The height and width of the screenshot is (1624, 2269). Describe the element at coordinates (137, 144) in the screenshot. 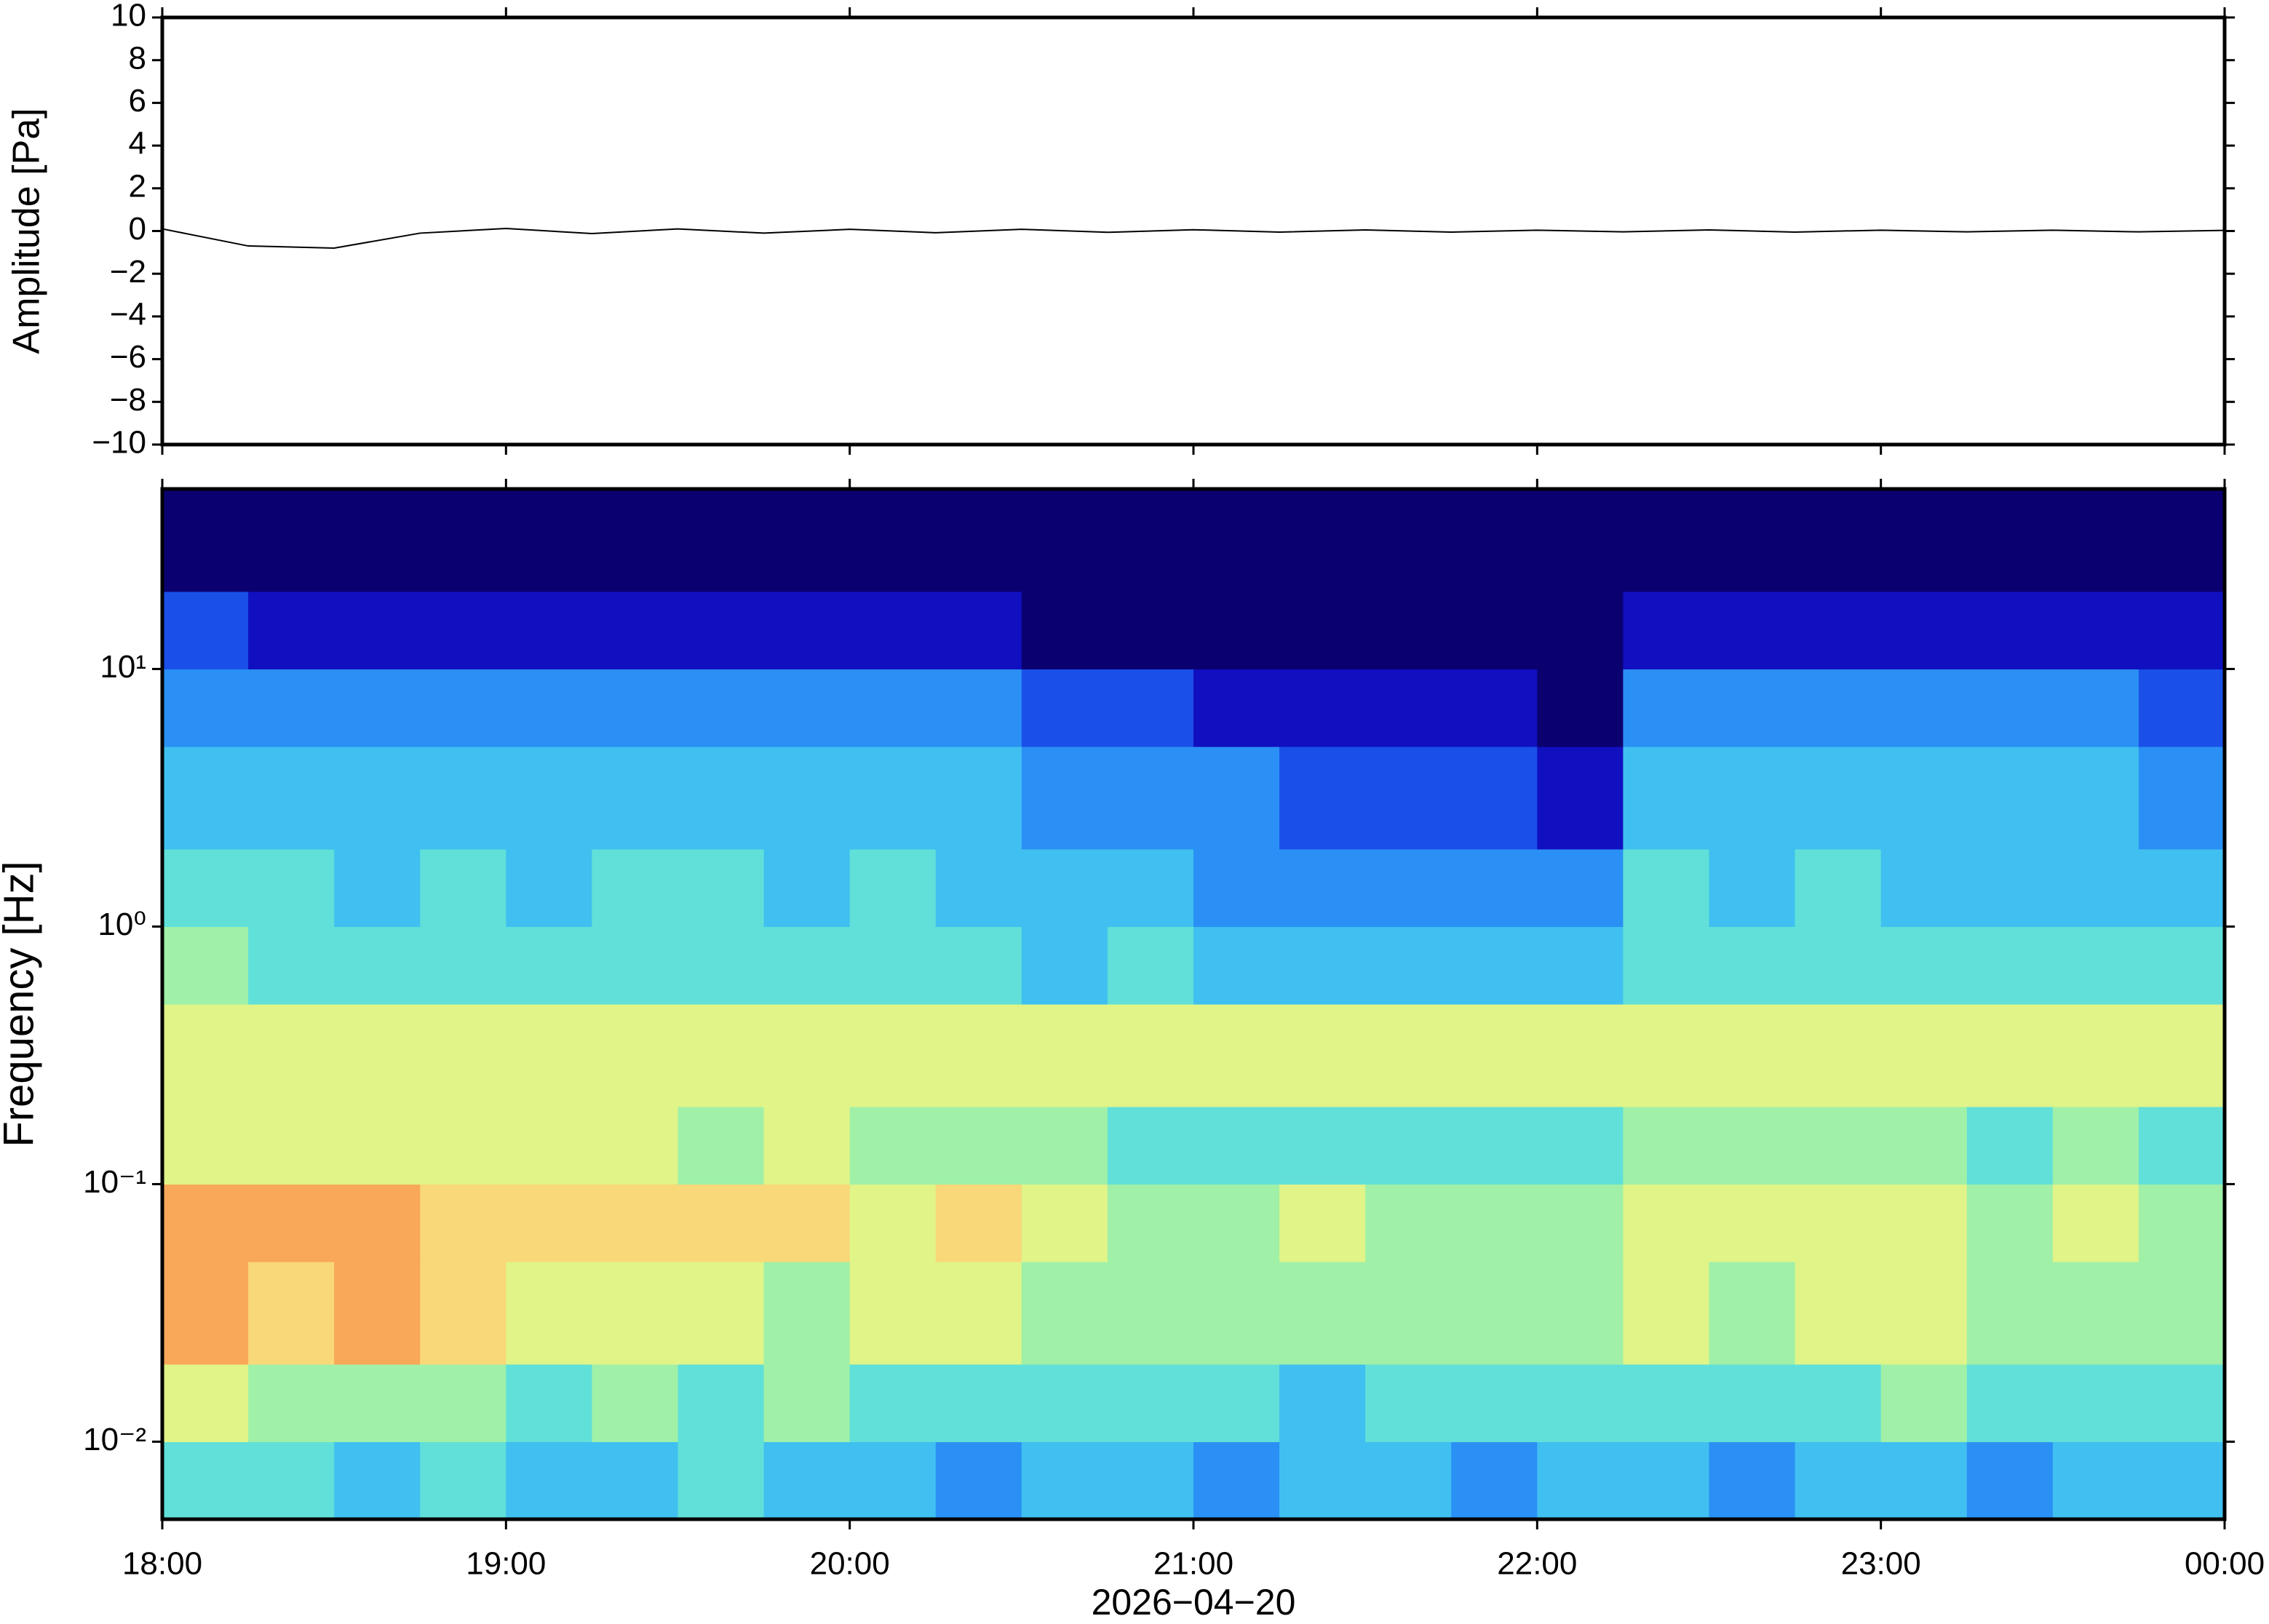

I see `y-tick-label: 4` at that location.